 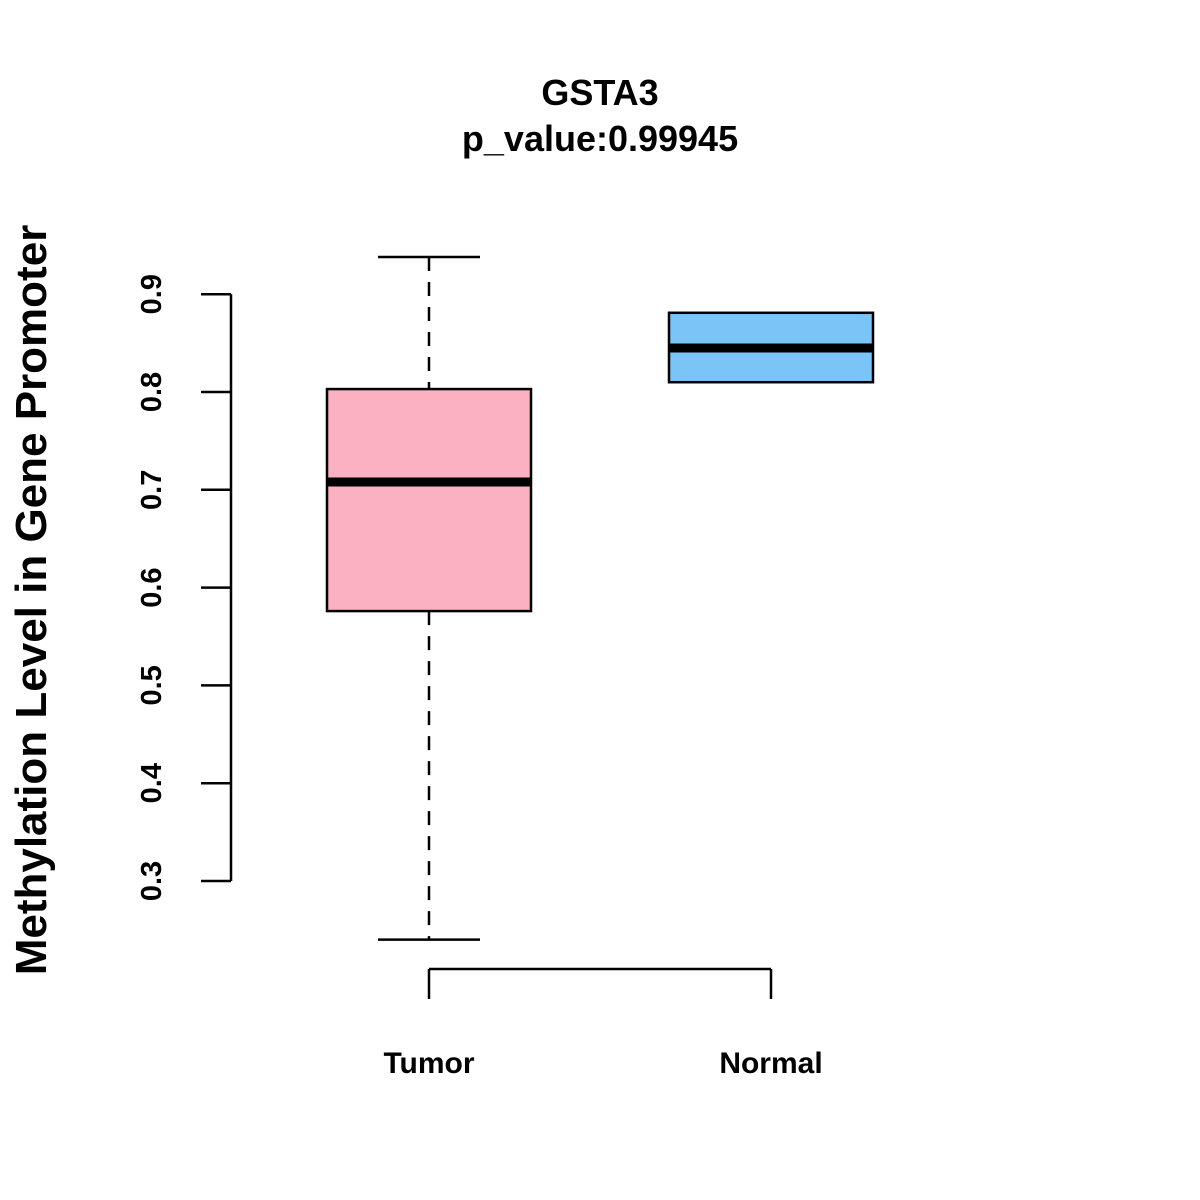 What do you see at coordinates (428, 1063) in the screenshot?
I see `x-tick-label: Tumor` at bounding box center [428, 1063].